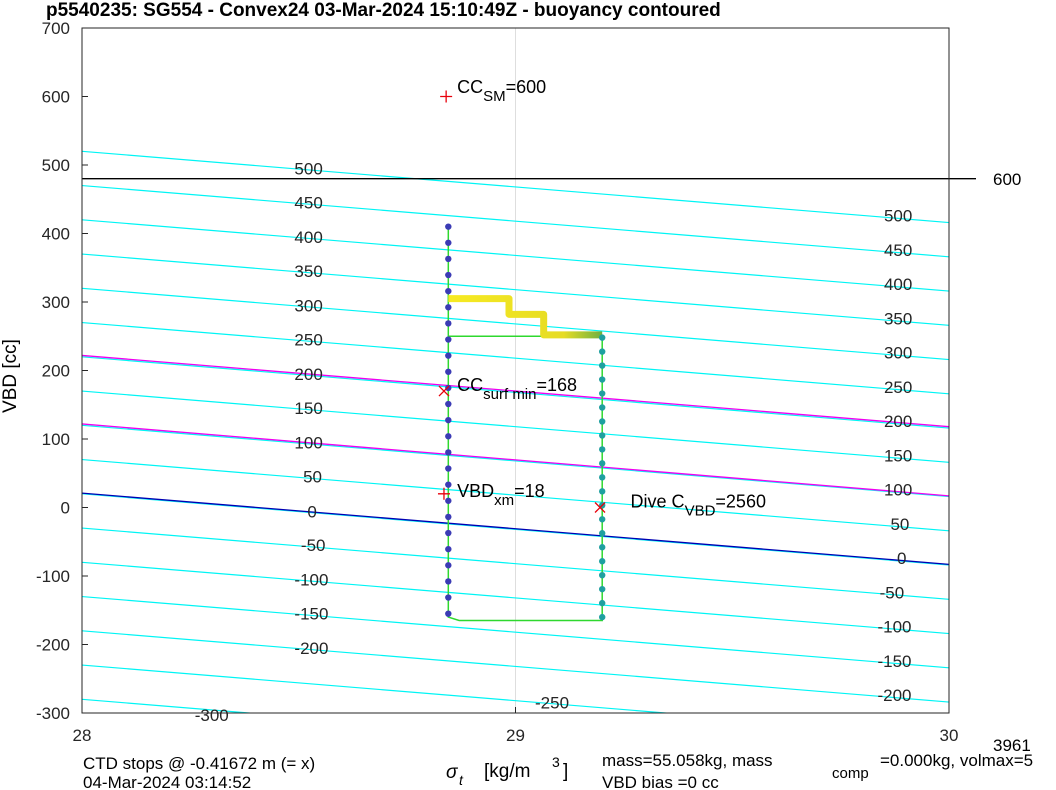 Image resolution: width=1056 pixels, height=790 pixels. Describe the element at coordinates (956, 760) in the screenshot. I see `footer-mass-rest: =0.000kg, volmax=5` at that location.